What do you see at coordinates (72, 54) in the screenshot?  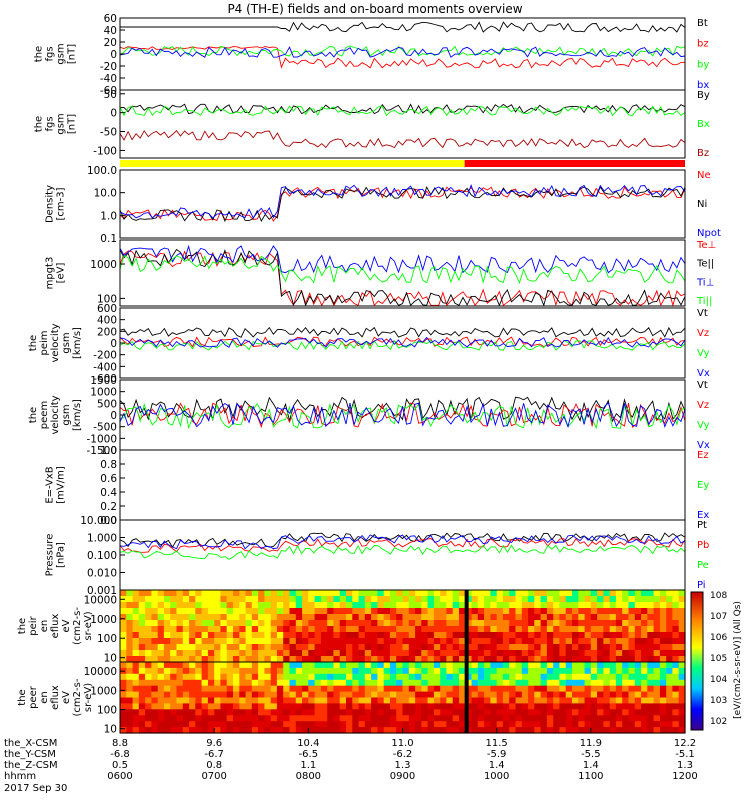 I see `y-label-line: [nT]` at bounding box center [72, 54].